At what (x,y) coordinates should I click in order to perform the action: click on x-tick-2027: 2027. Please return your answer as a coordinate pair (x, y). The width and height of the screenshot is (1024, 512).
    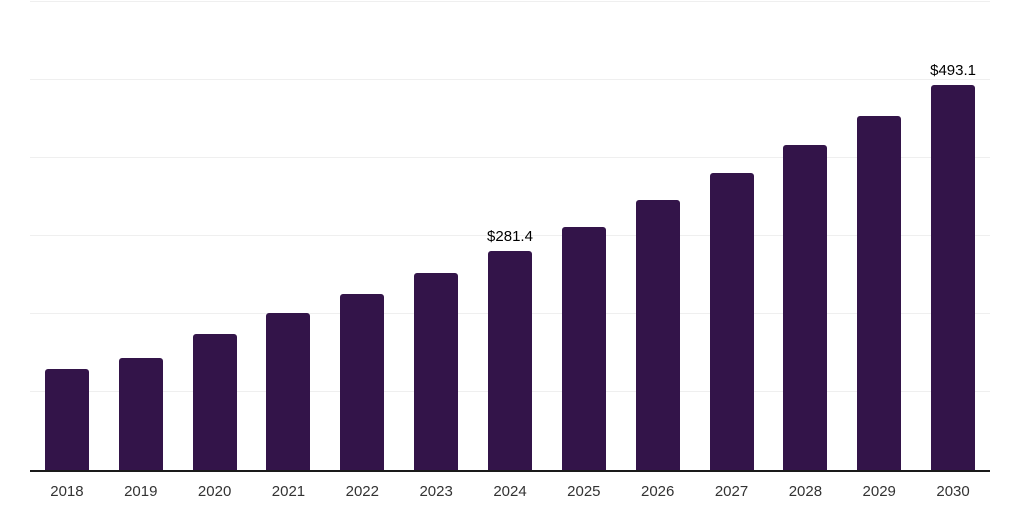
    Looking at the image, I should click on (731, 491).